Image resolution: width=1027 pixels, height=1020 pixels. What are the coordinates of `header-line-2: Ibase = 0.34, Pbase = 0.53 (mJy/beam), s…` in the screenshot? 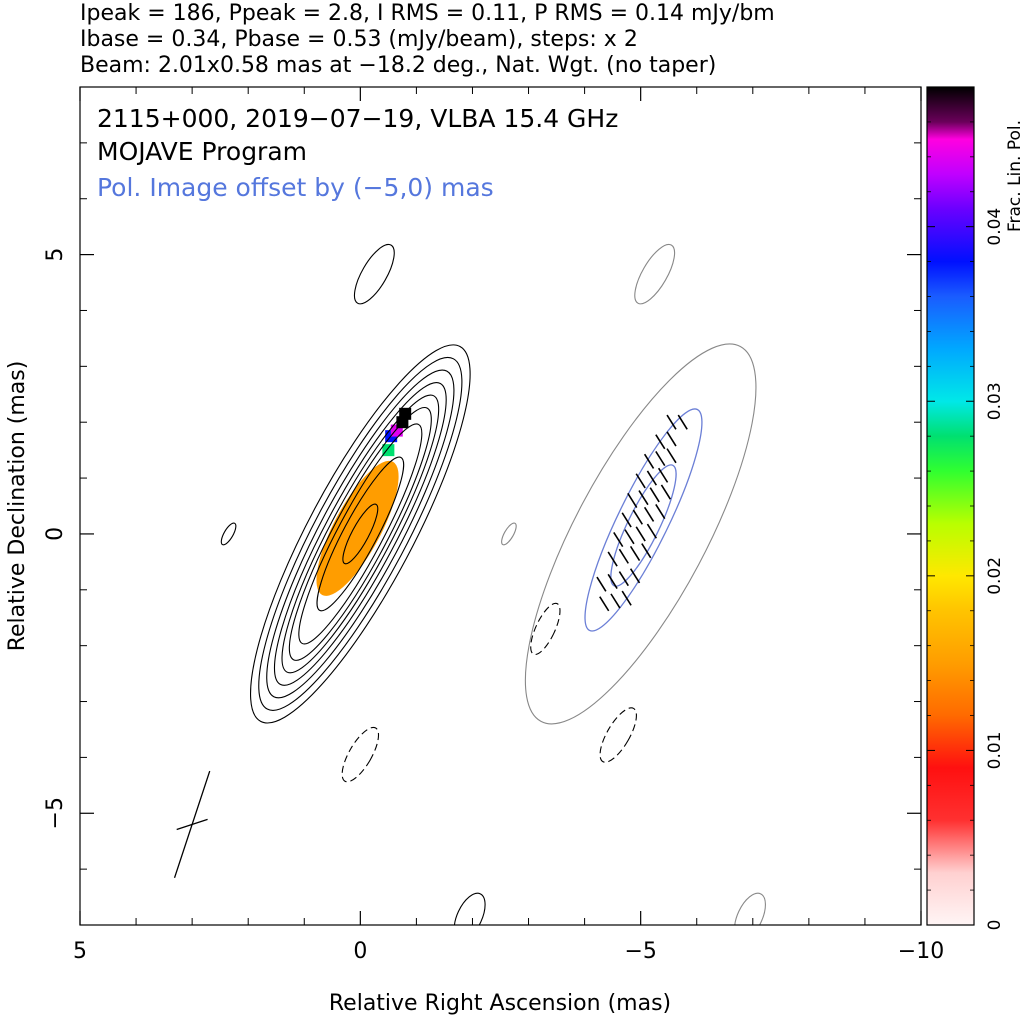 It's located at (359, 39).